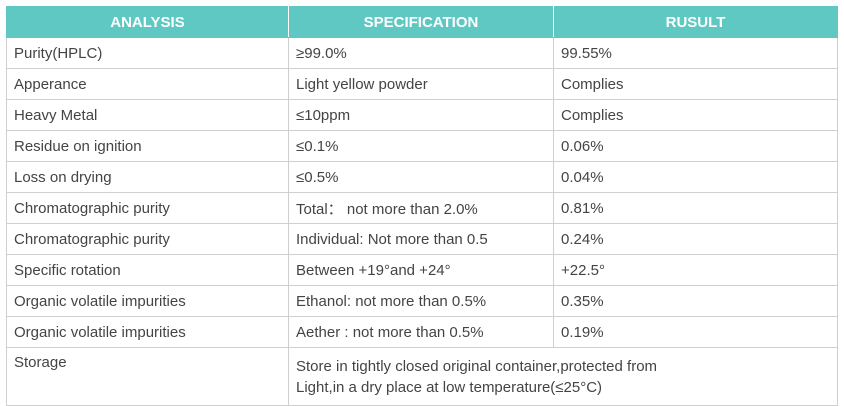 This screenshot has width=844, height=406. I want to click on cell-specification: Ethanol: not more than 0.5%, so click(421, 301).